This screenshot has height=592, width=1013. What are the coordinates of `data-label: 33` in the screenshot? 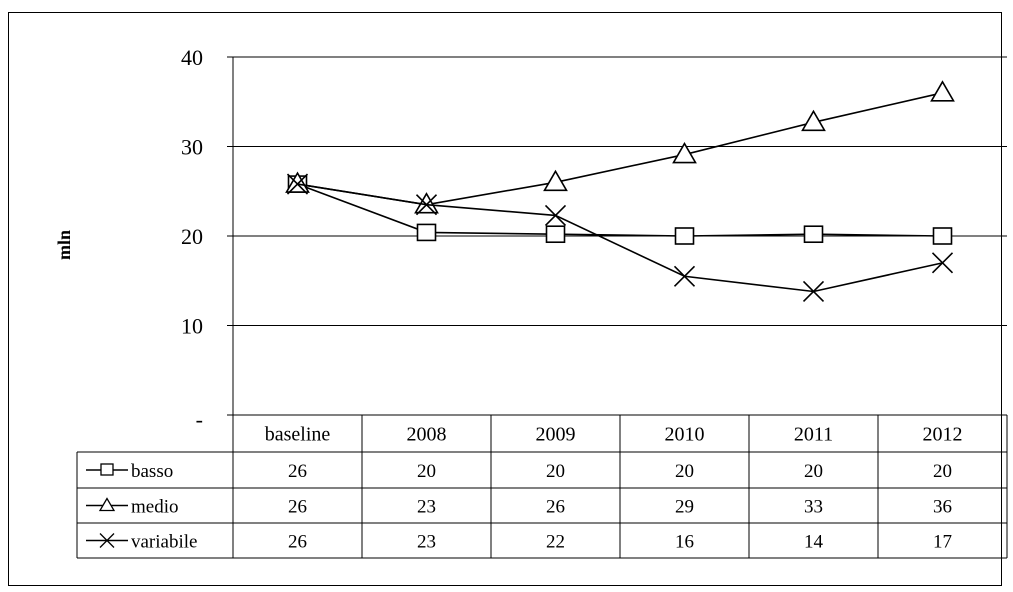 It's located at (813, 507).